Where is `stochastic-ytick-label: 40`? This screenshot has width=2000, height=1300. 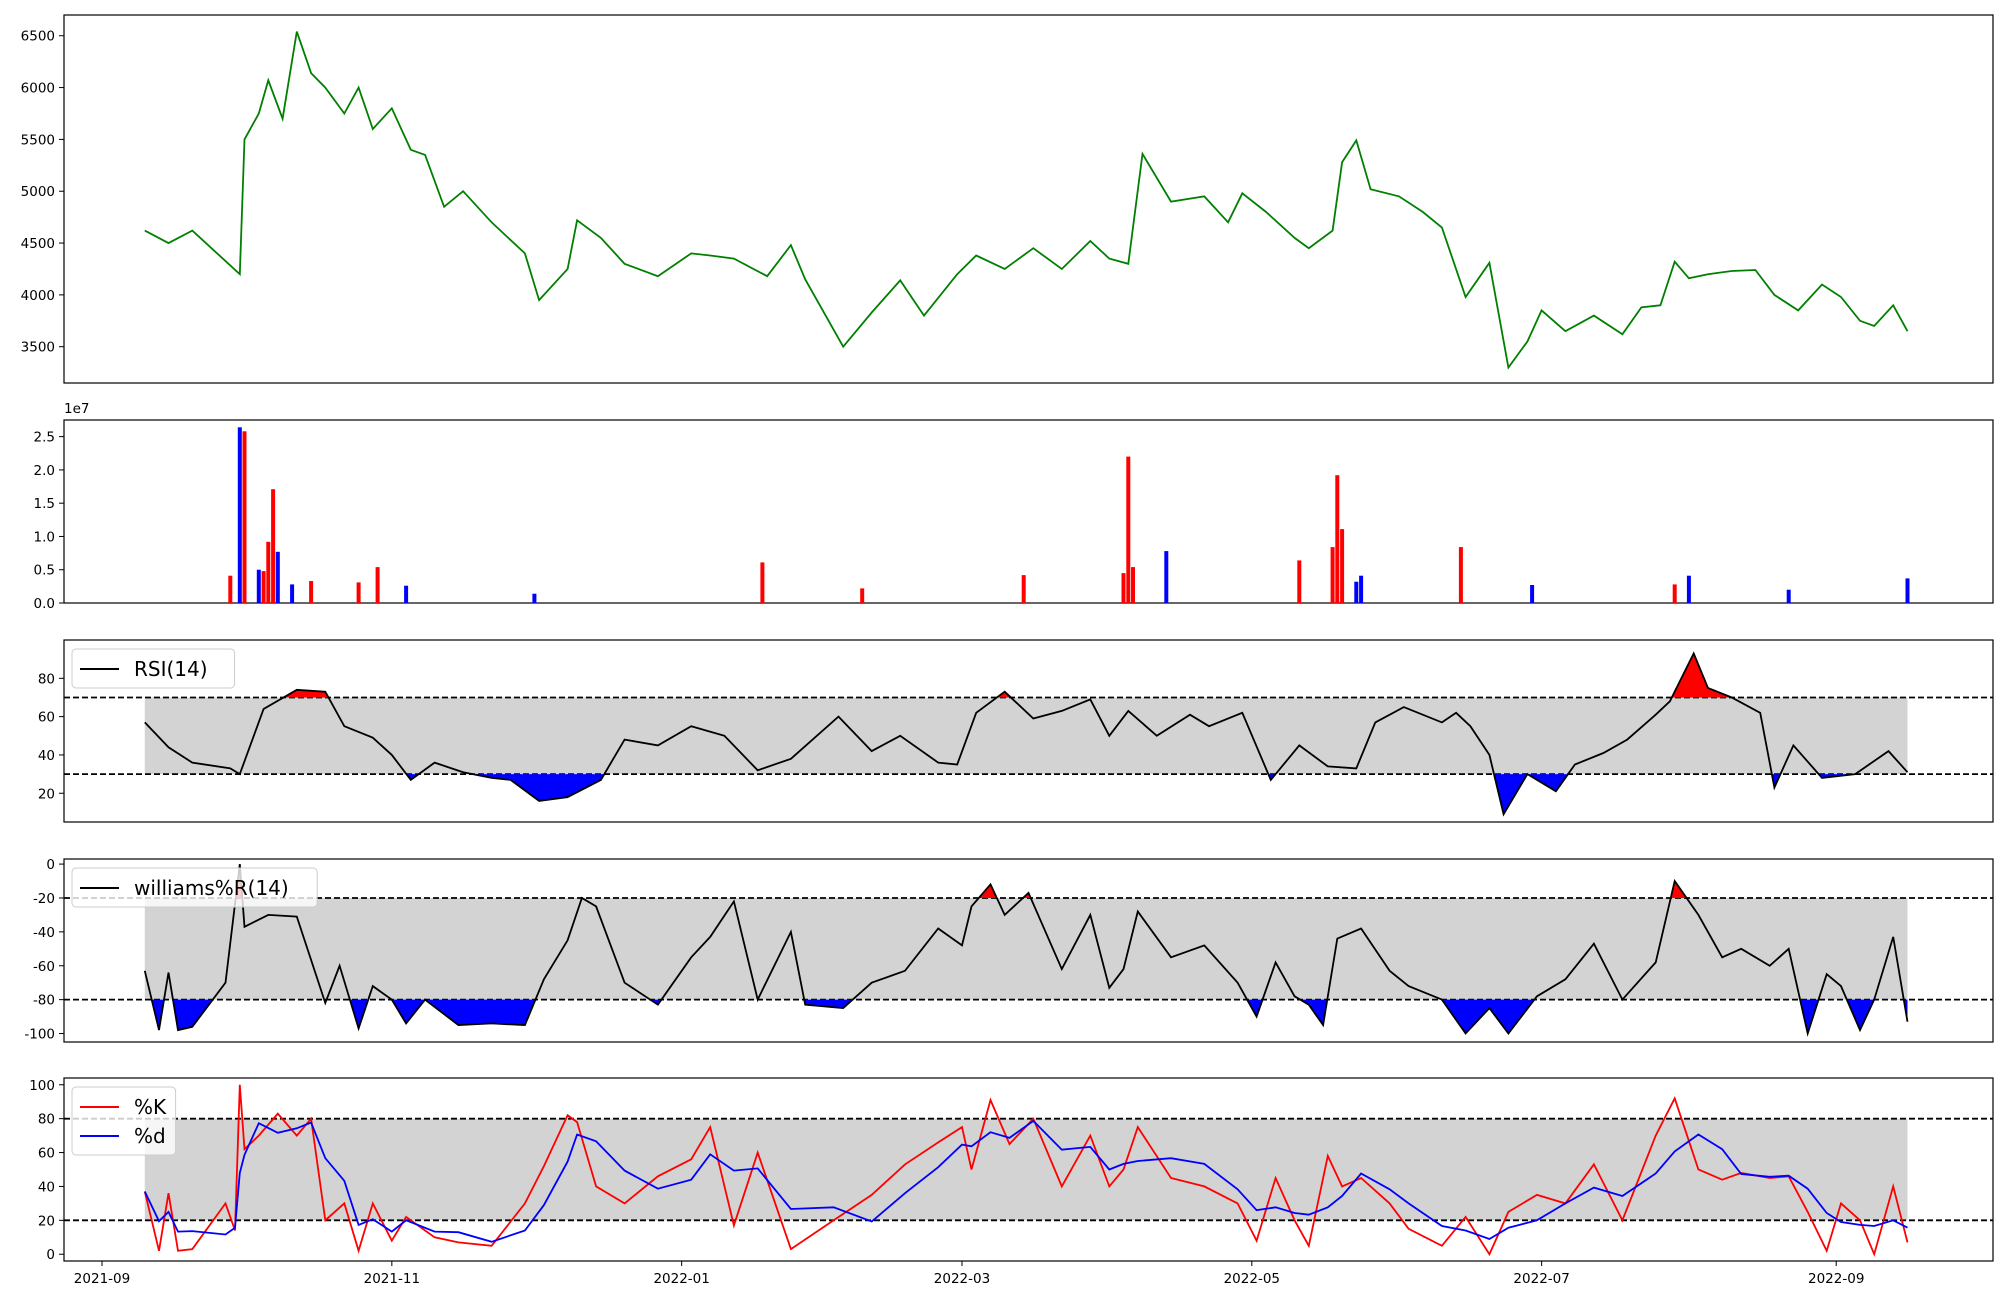 stochastic-ytick-label: 40 is located at coordinates (46, 1187).